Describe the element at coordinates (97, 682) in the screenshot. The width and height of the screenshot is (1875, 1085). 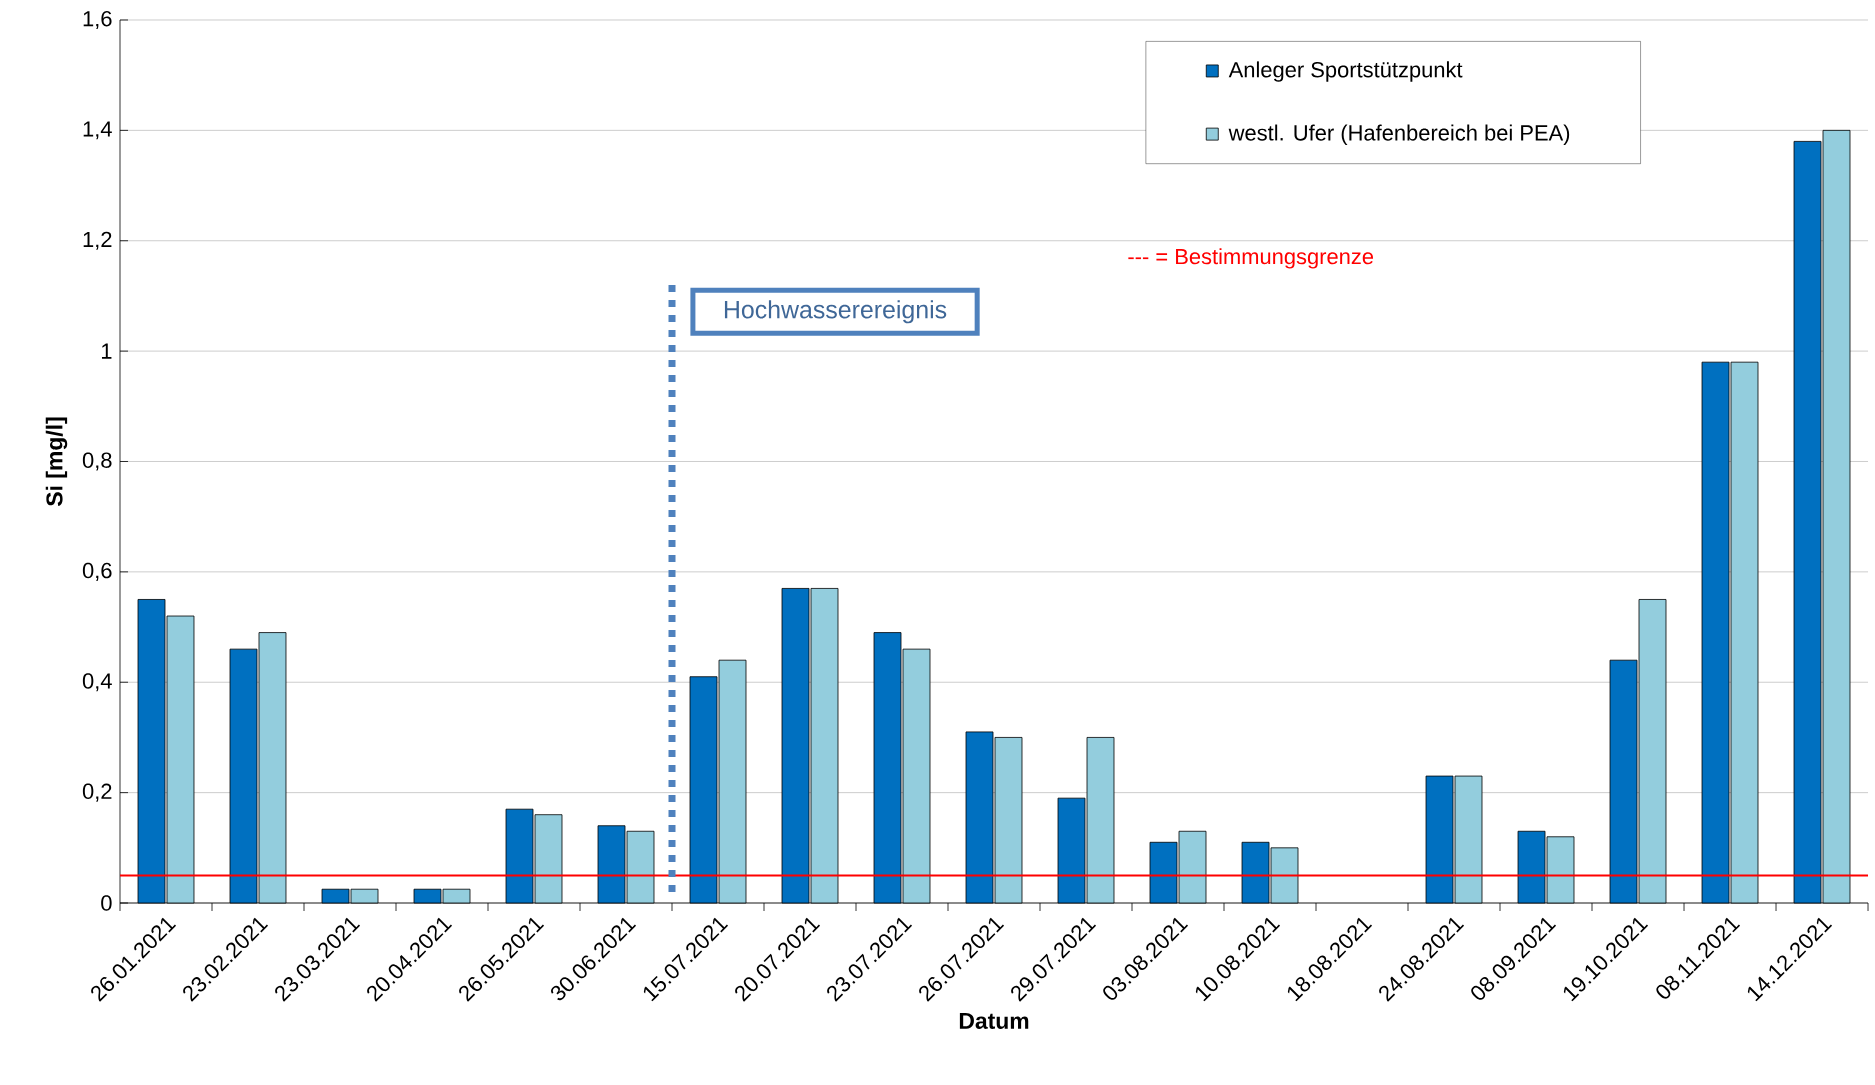
I see `y-tick-label: 0,4` at that location.